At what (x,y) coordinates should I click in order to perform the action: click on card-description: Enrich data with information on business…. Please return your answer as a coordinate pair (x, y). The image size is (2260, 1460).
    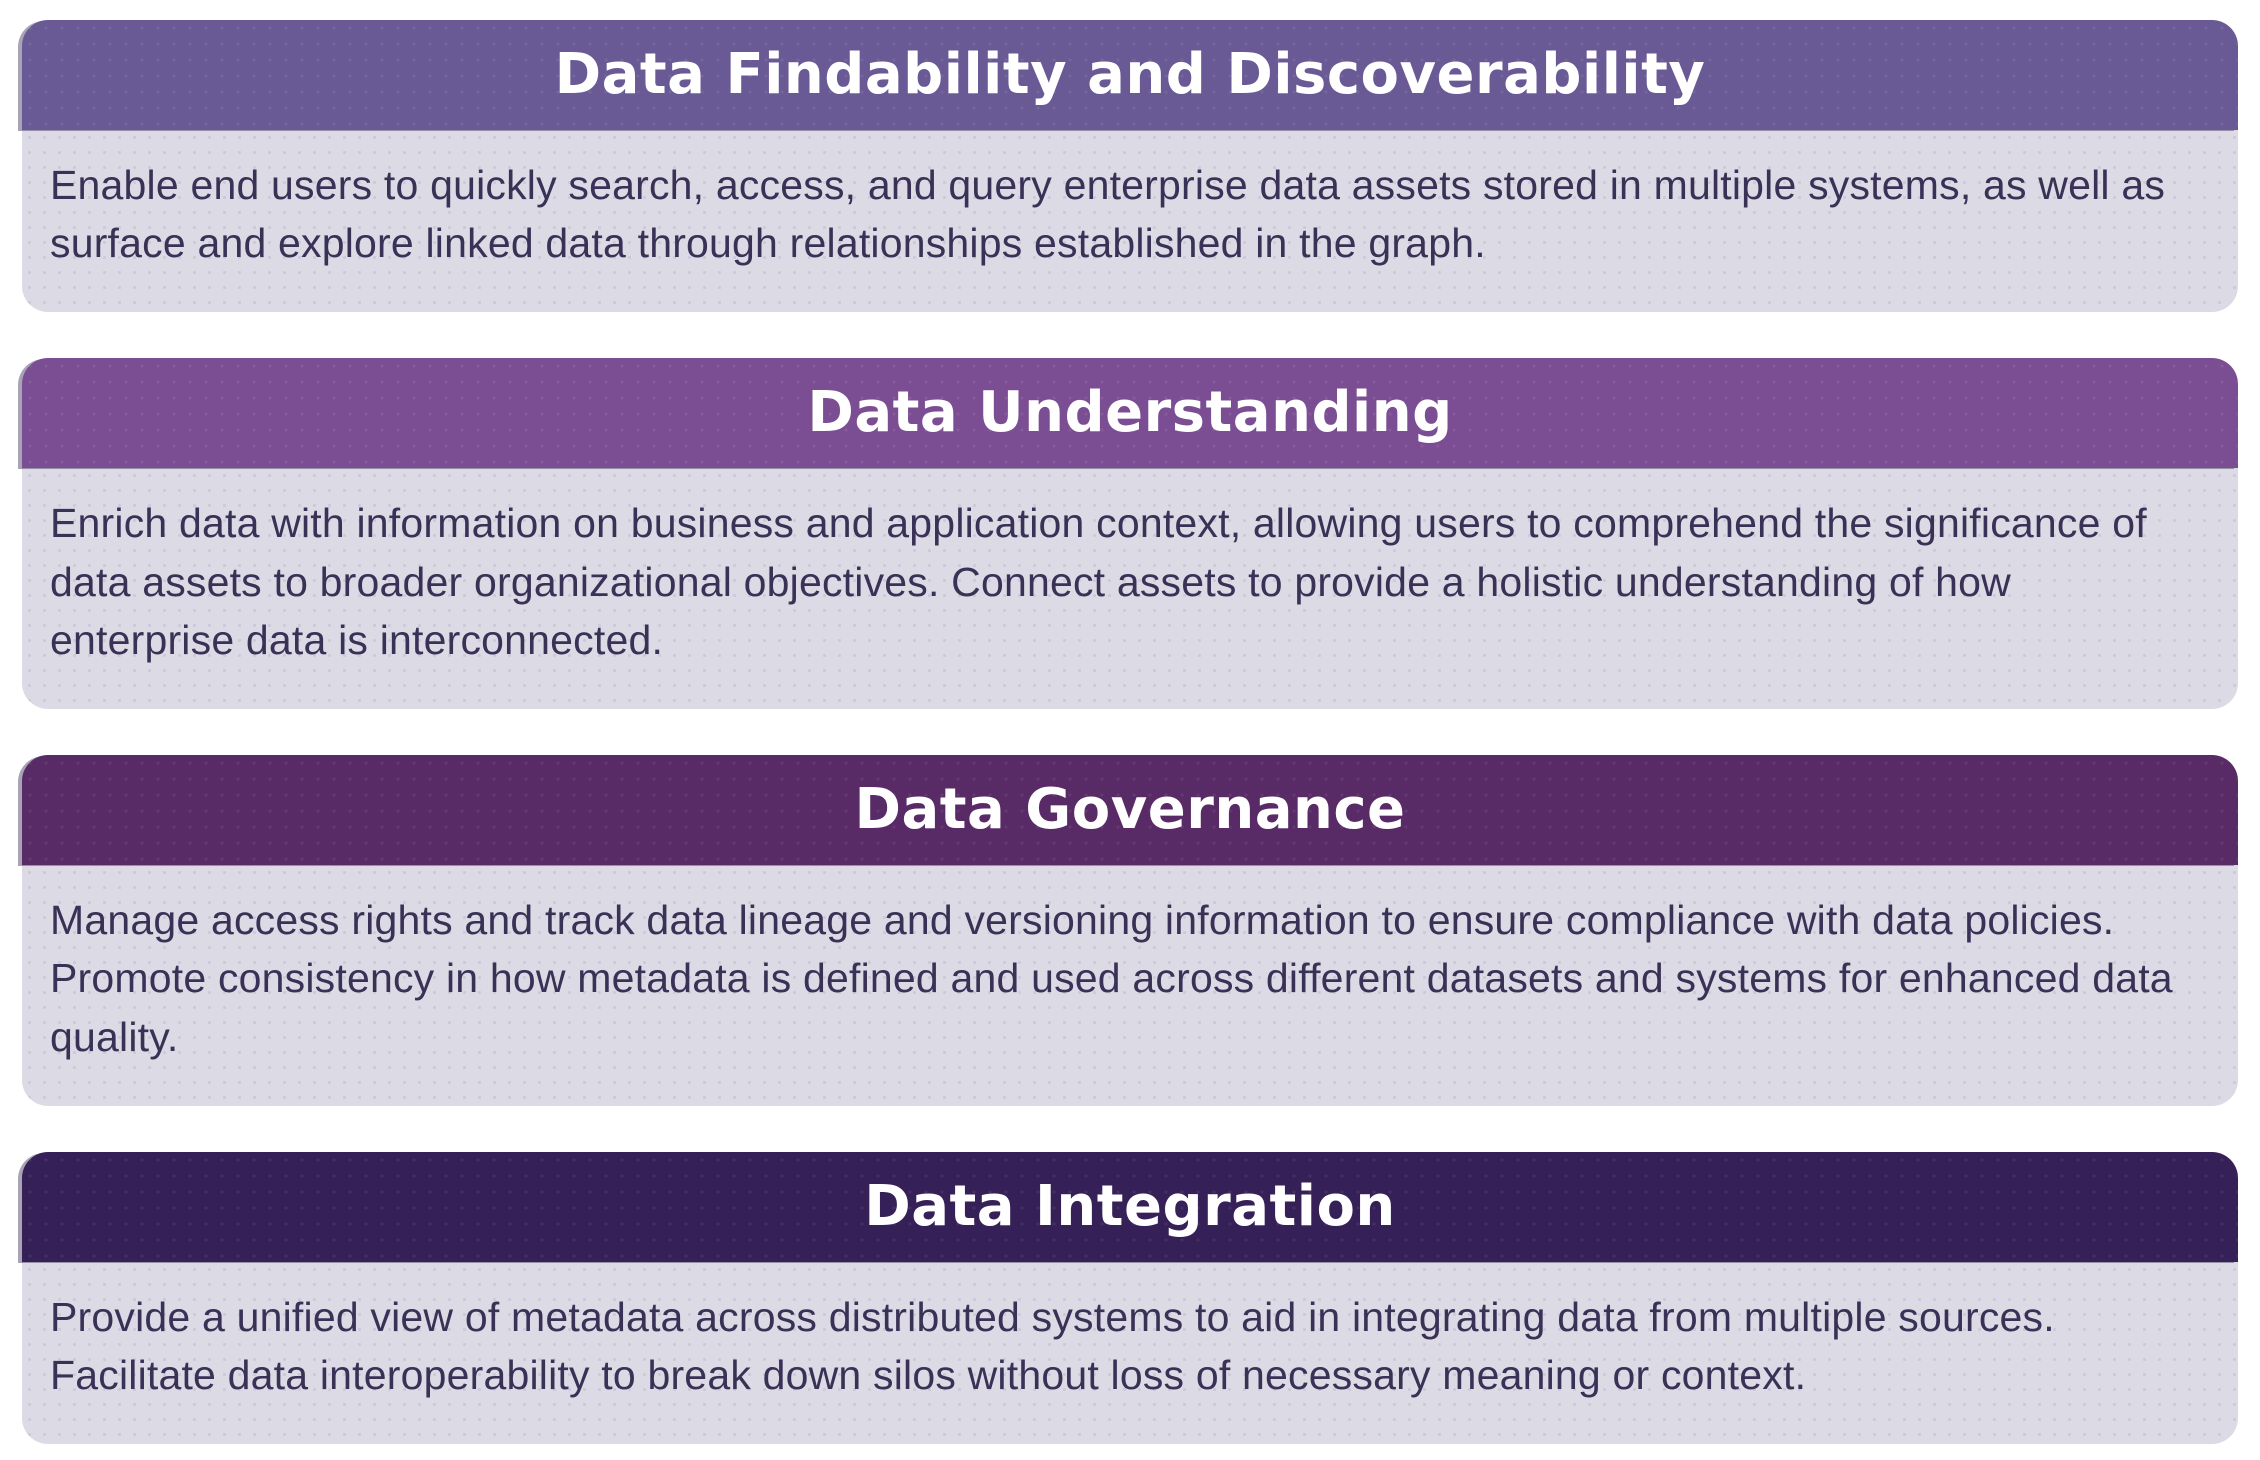
    Looking at the image, I should click on (1098, 581).